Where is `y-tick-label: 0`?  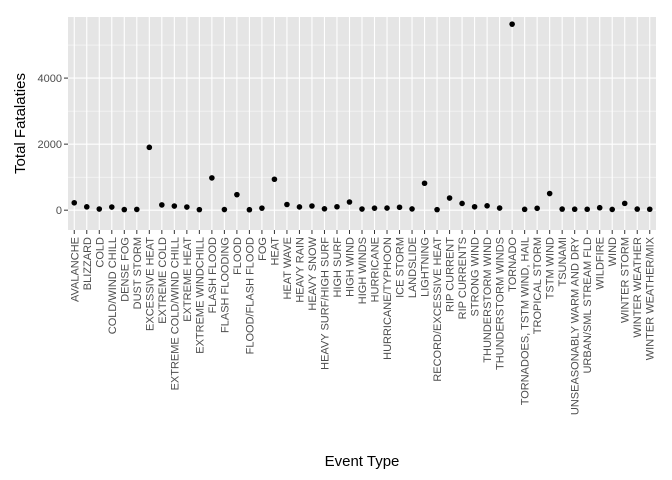
y-tick-label: 0 is located at coordinates (59, 211).